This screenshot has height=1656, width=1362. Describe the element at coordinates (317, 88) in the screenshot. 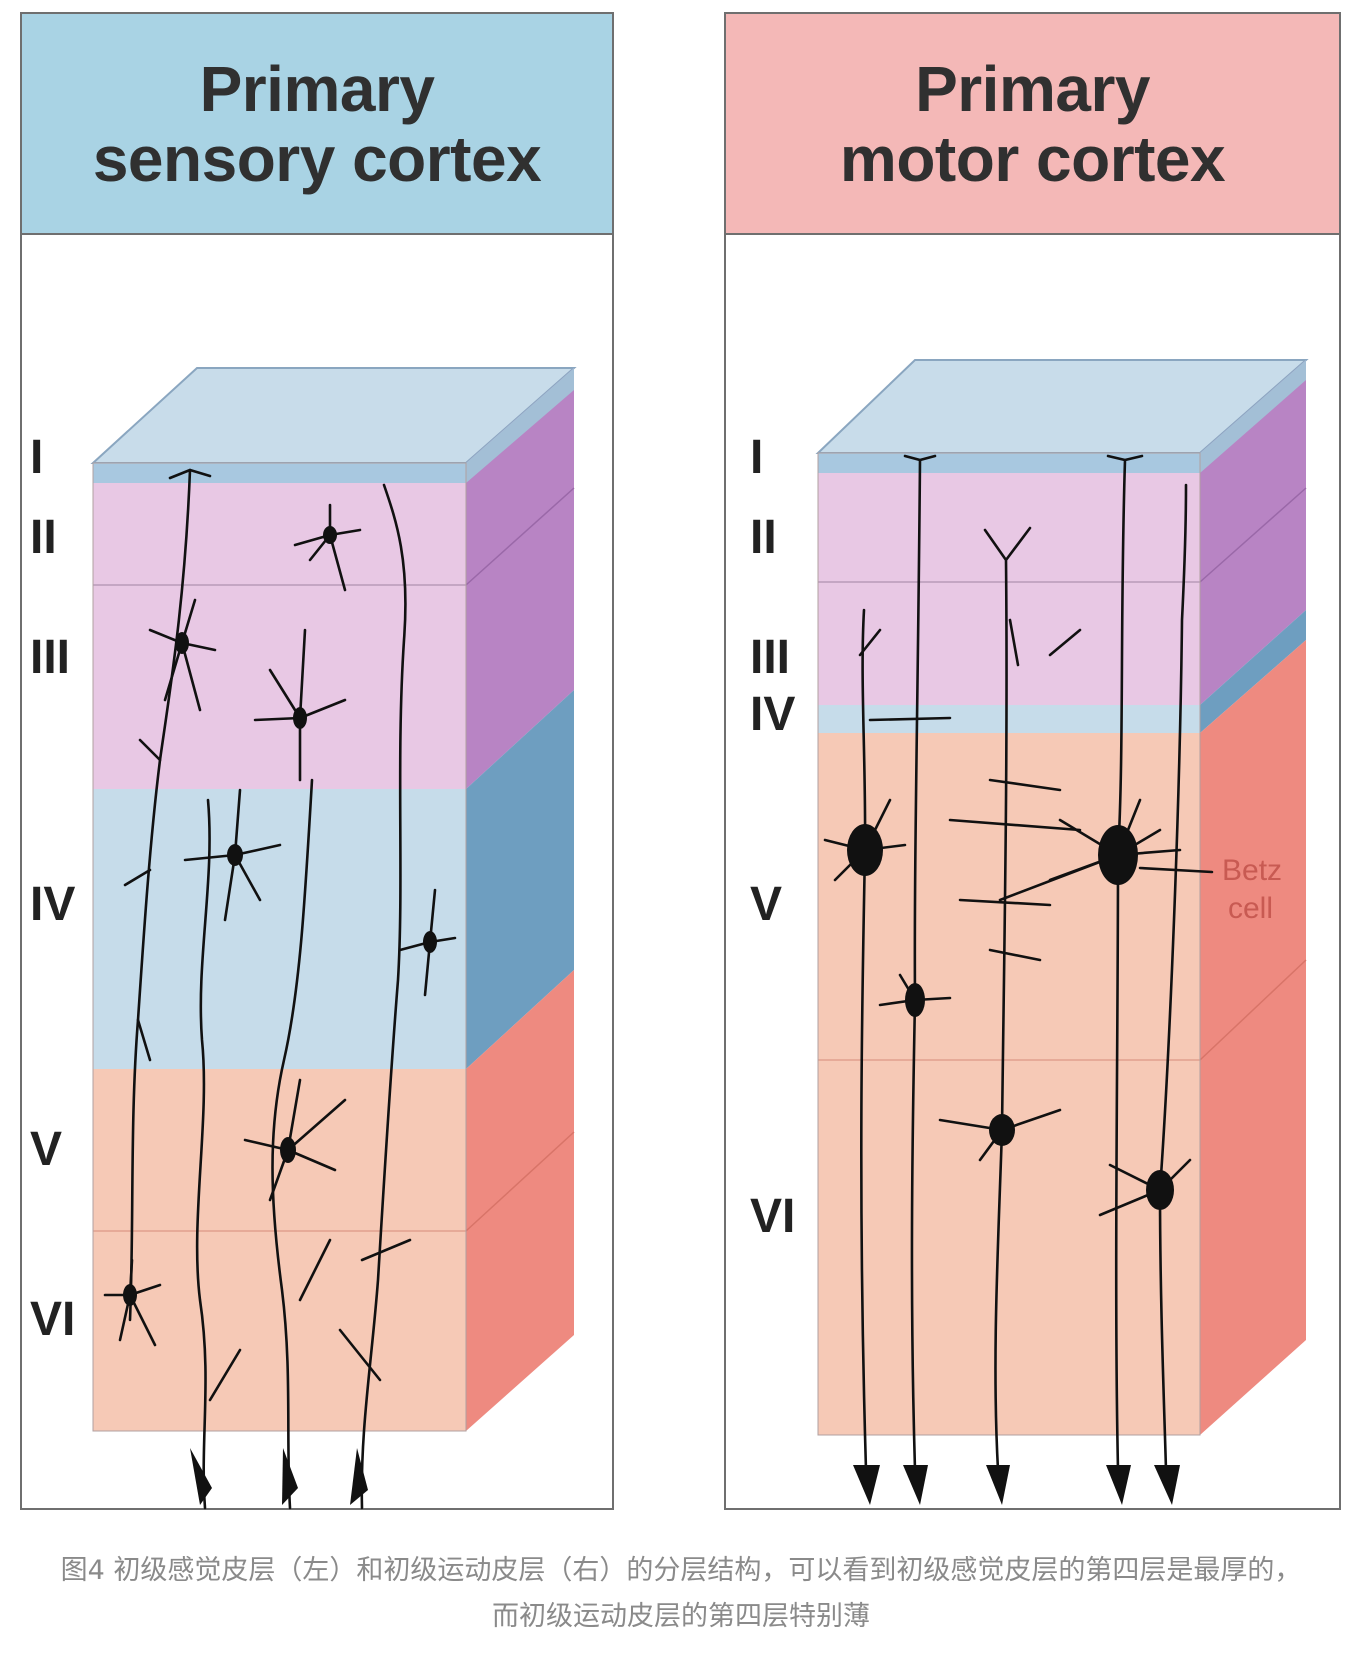

I see `sensory-title-line1: Primary` at that location.